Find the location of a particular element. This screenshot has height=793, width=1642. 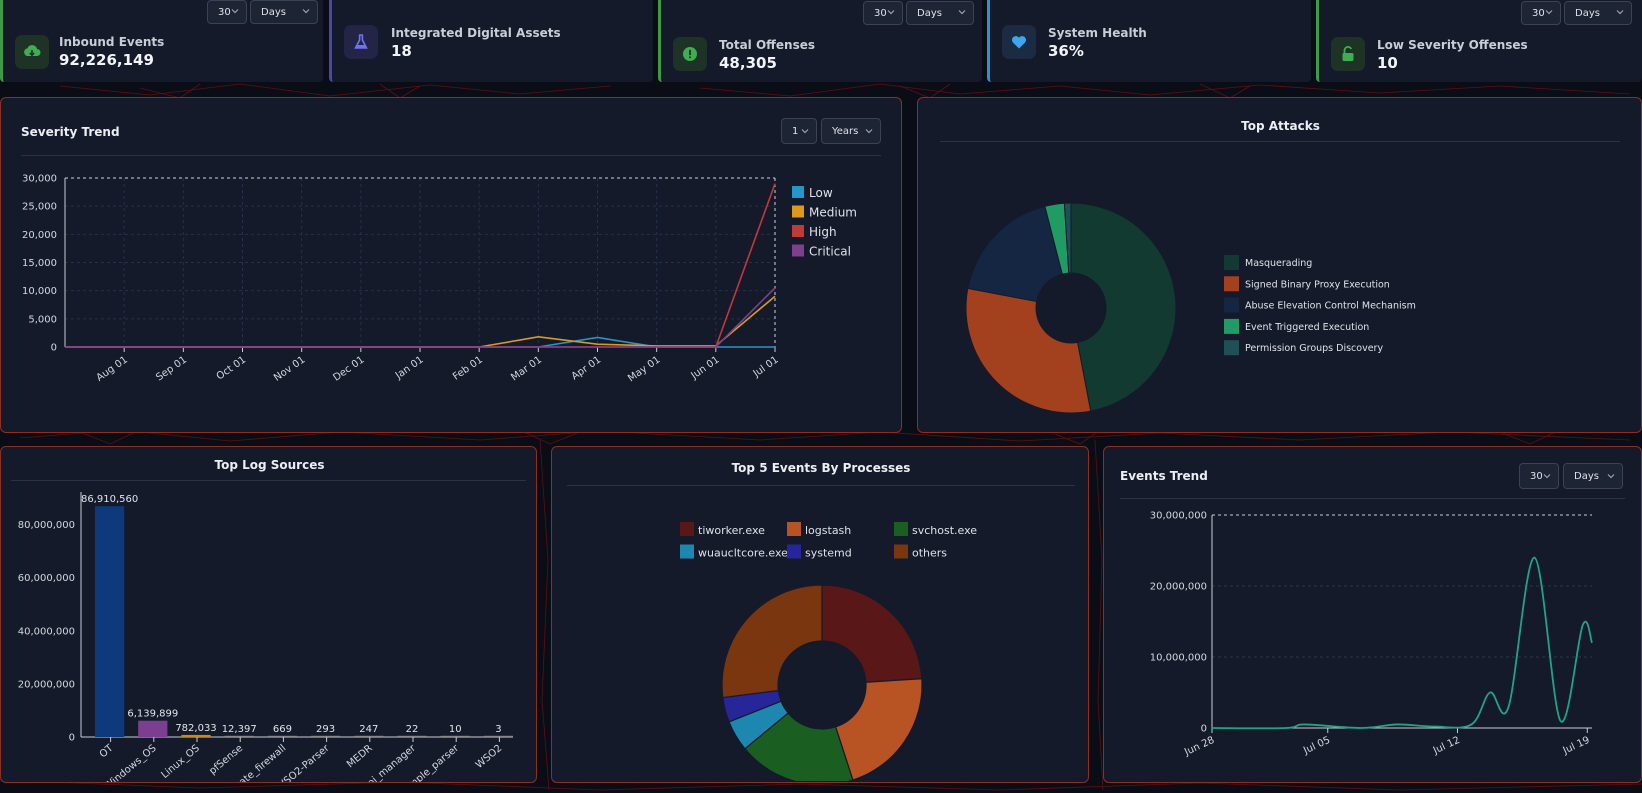

series-line-medium is located at coordinates (420, 321).